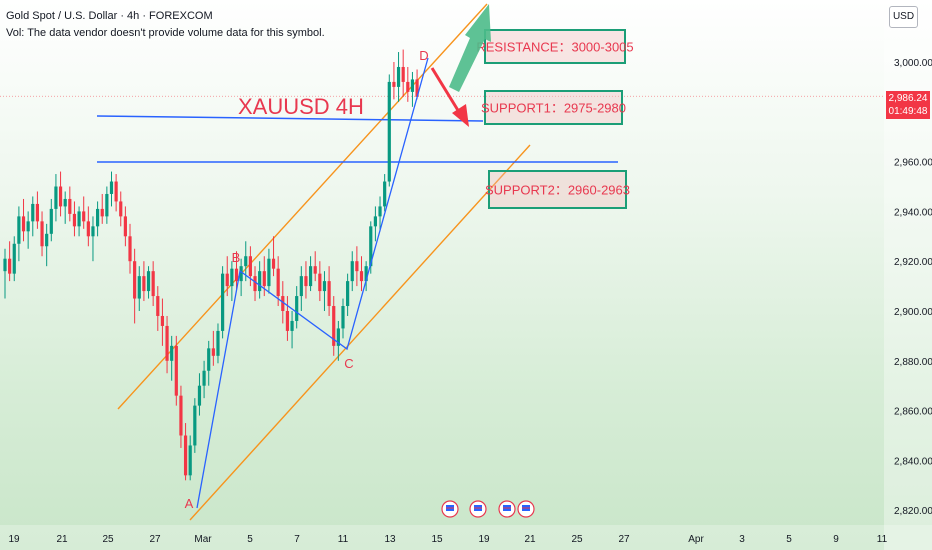 The image size is (932, 550). What do you see at coordinates (913, 212) in the screenshot?
I see `y-tick-label: 2,940.00` at bounding box center [913, 212].